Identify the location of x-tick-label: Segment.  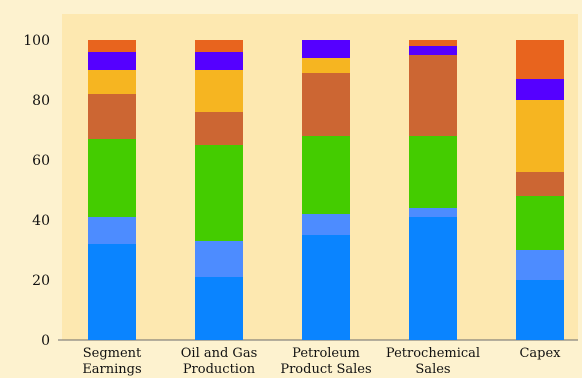
(112, 353).